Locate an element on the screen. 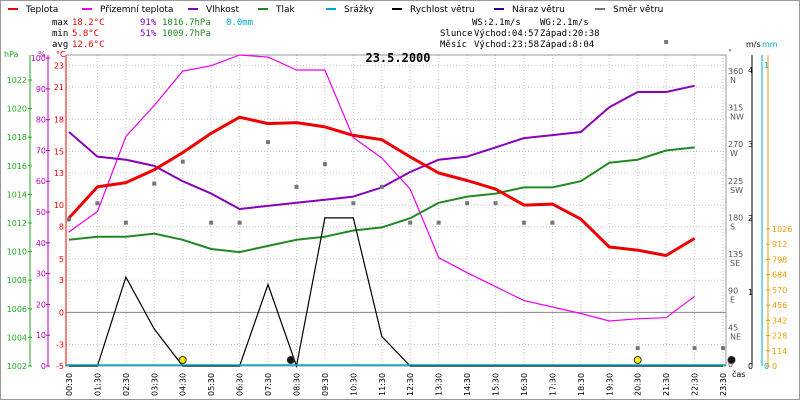  stat-min-temp: 5.8°C is located at coordinates (85, 34).